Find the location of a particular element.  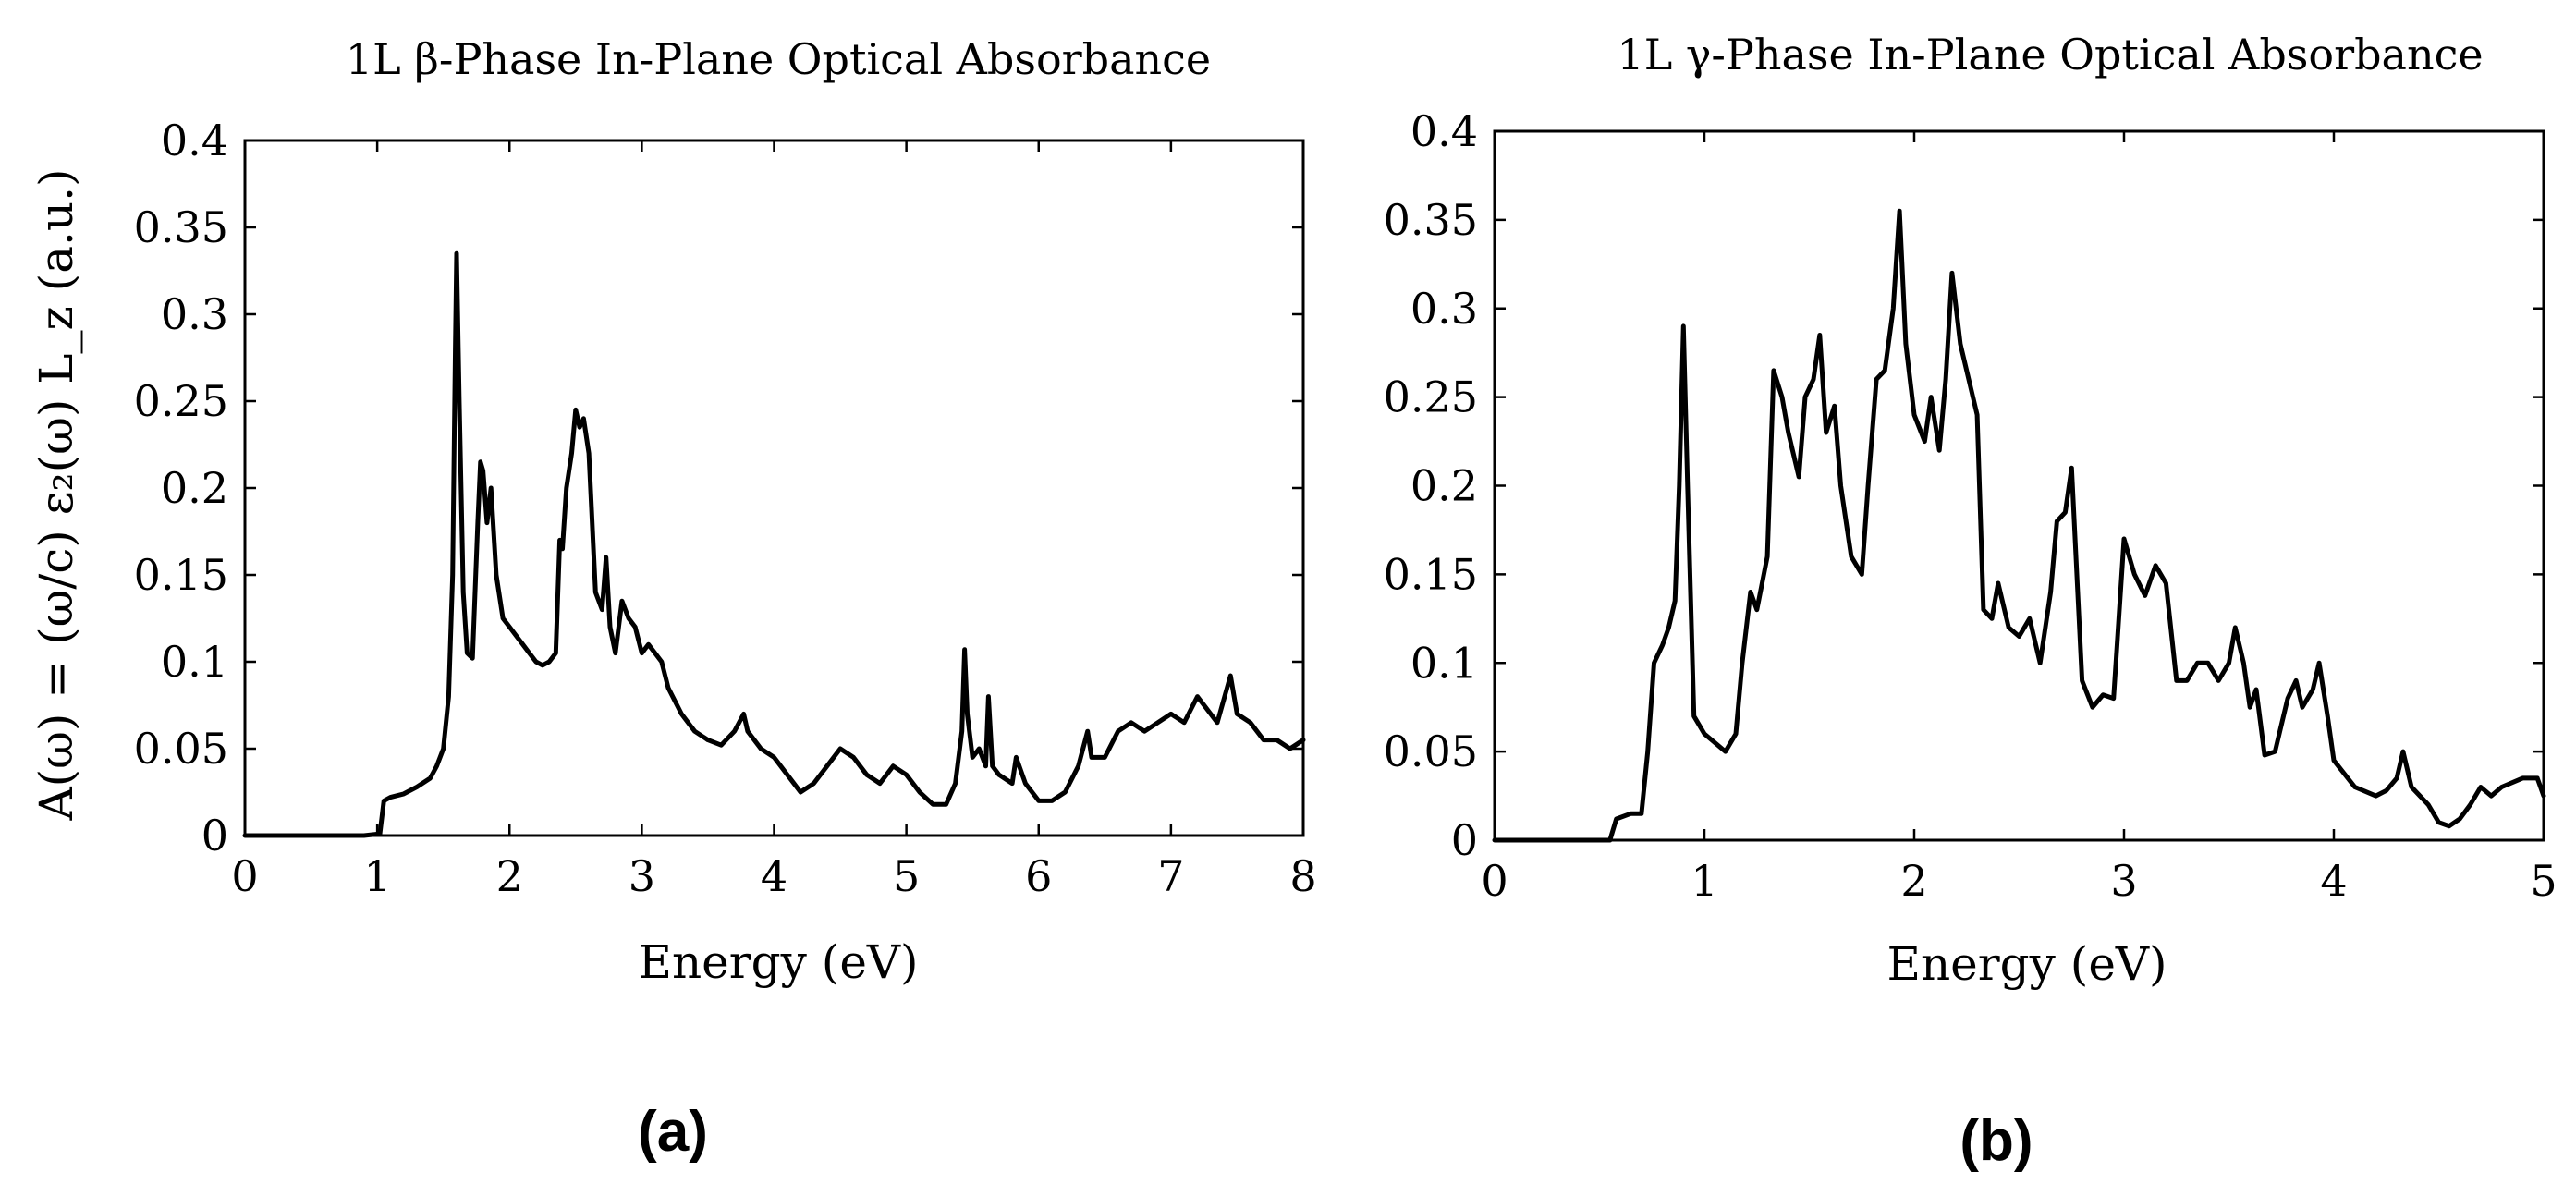

panel-a-ylabel-wrap: A(ω) = (ω/c) ε₂(ω) L_z (a.u.) is located at coordinates (56, 495).